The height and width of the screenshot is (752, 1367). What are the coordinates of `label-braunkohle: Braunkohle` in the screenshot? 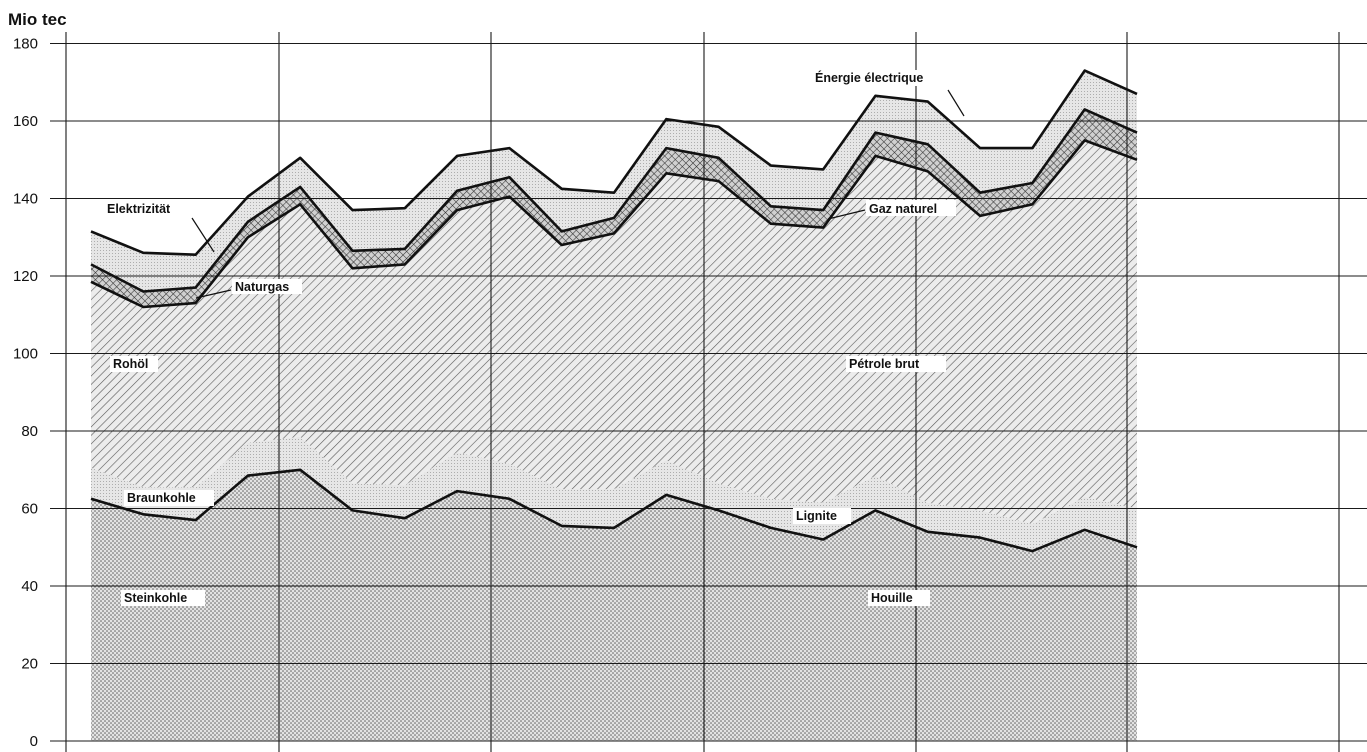 It's located at (161, 498).